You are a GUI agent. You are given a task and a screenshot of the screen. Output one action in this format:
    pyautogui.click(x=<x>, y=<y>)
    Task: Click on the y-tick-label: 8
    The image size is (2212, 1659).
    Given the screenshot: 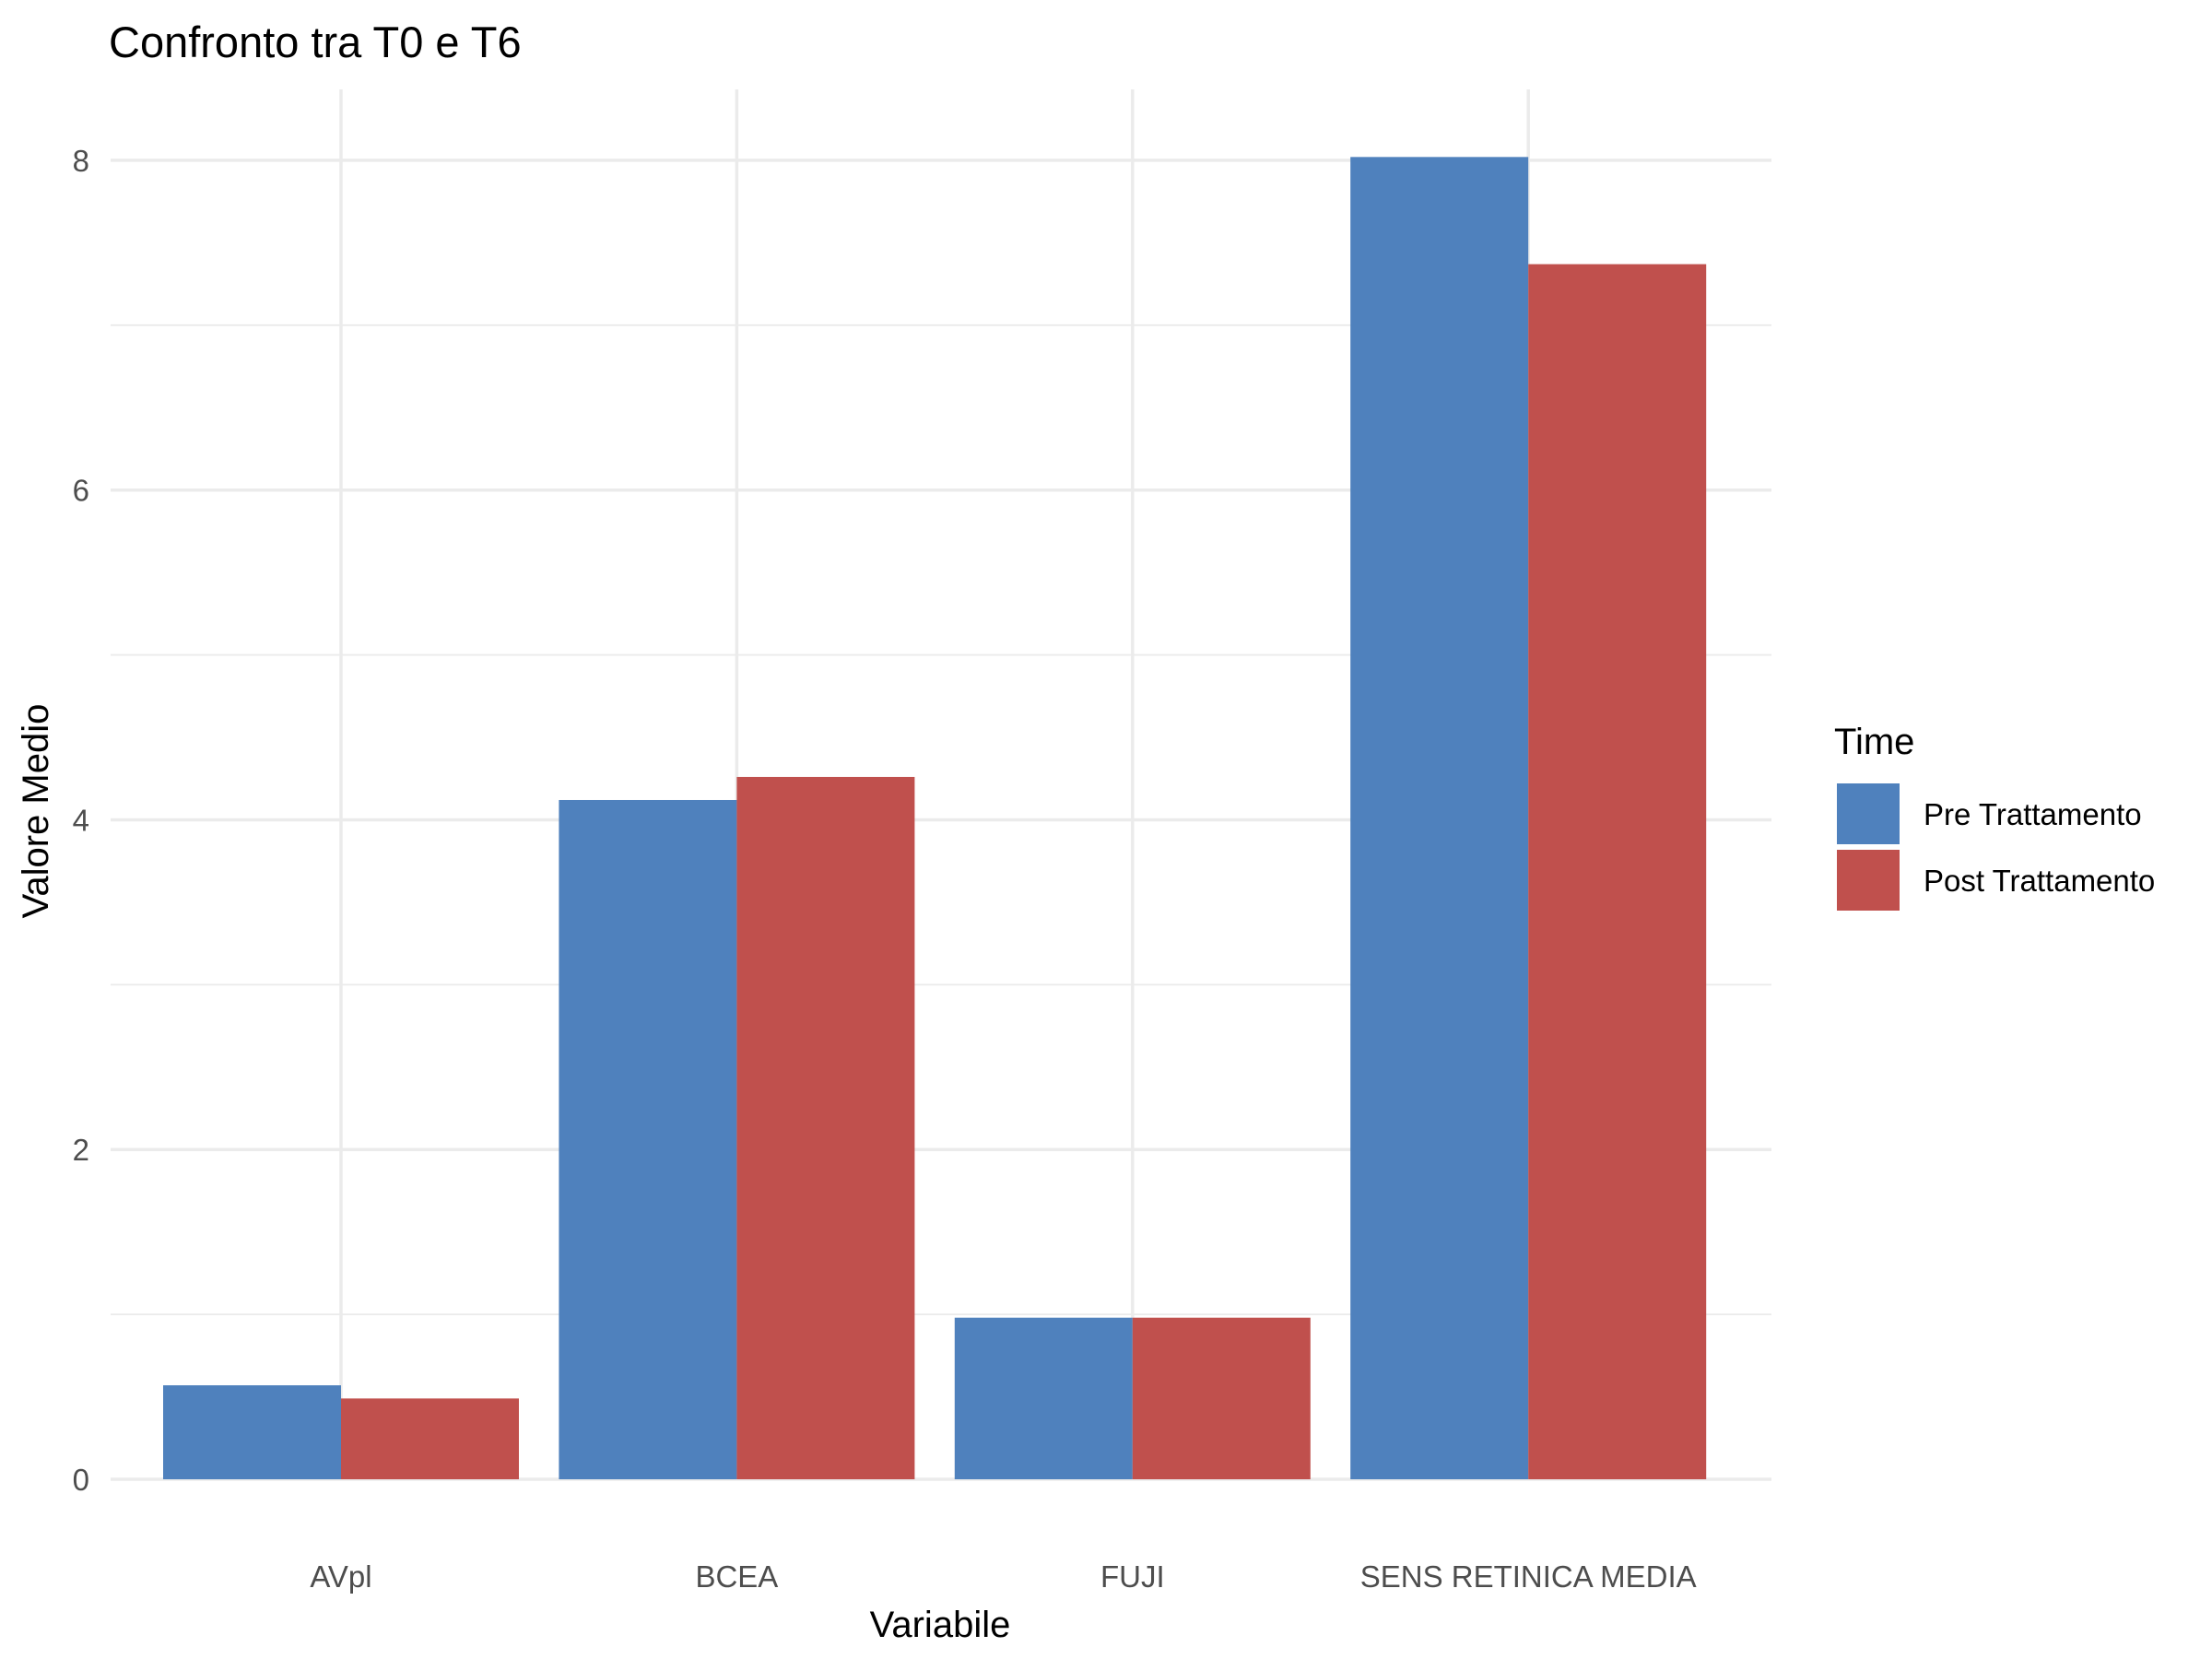 What is the action you would take?
    pyautogui.click(x=81, y=161)
    